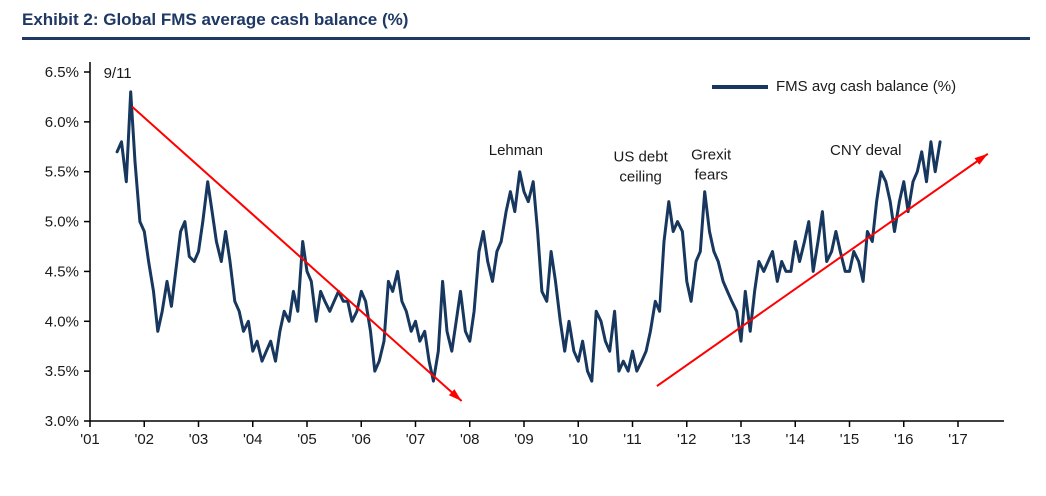  What do you see at coordinates (710, 175) in the screenshot?
I see `annotation: fears` at bounding box center [710, 175].